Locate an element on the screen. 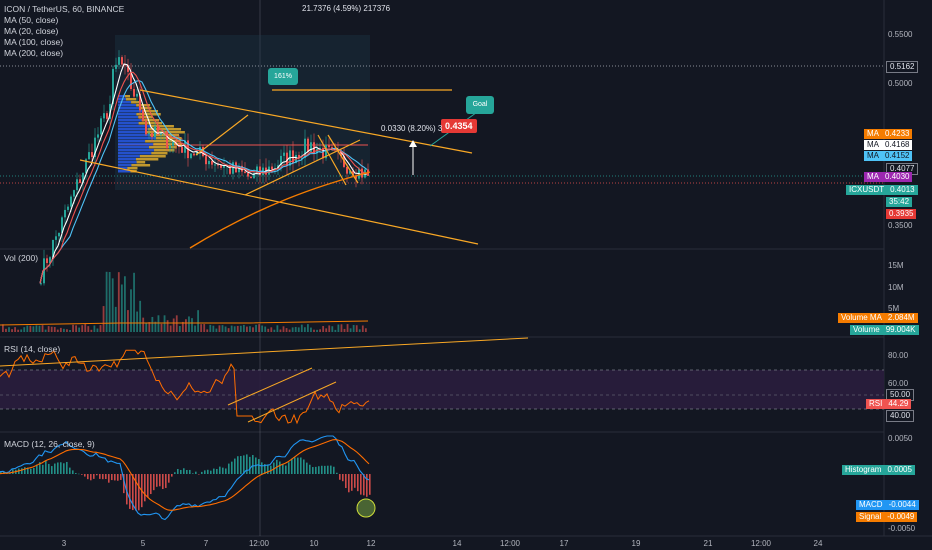  indicator-label: MA (20, close) is located at coordinates (31, 31).